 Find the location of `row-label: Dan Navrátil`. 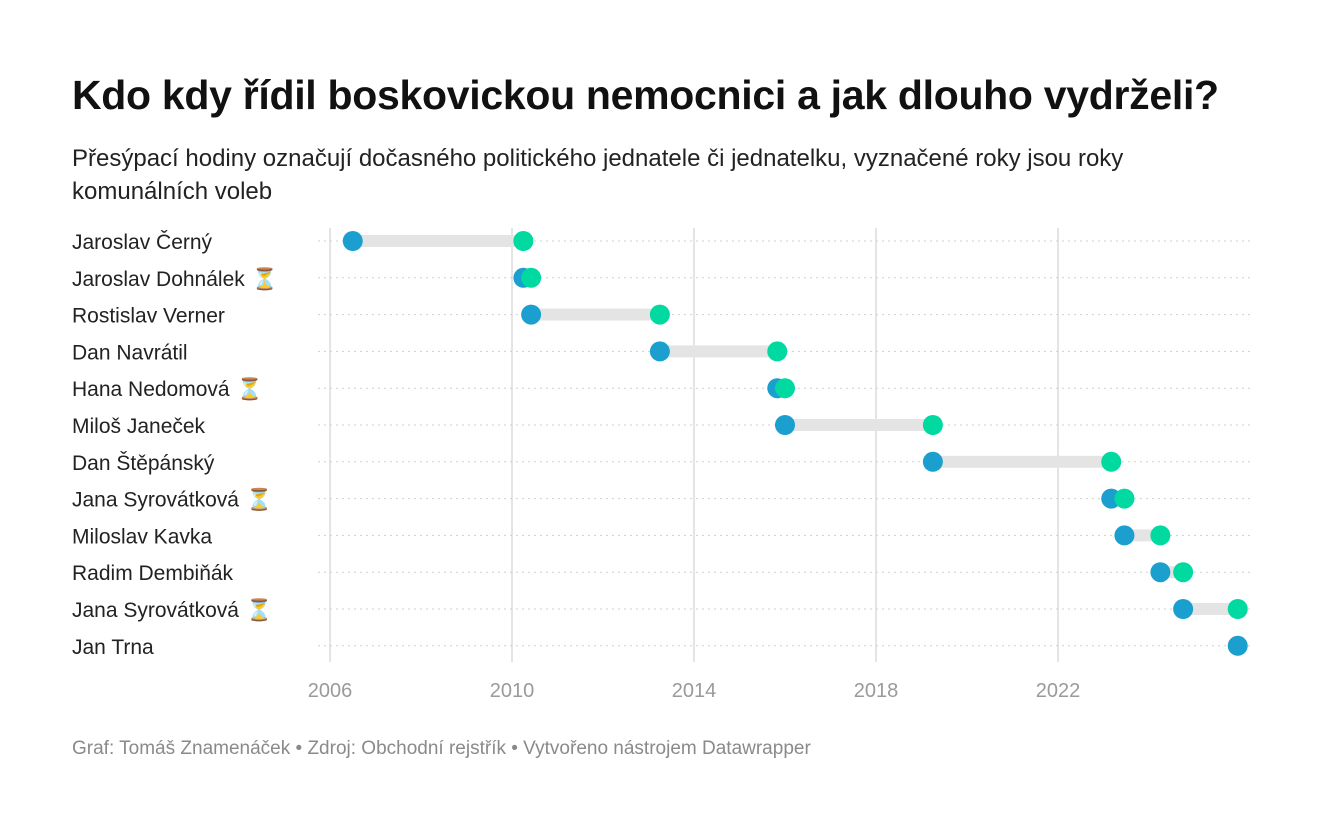

row-label: Dan Navrátil is located at coordinates (130, 352).